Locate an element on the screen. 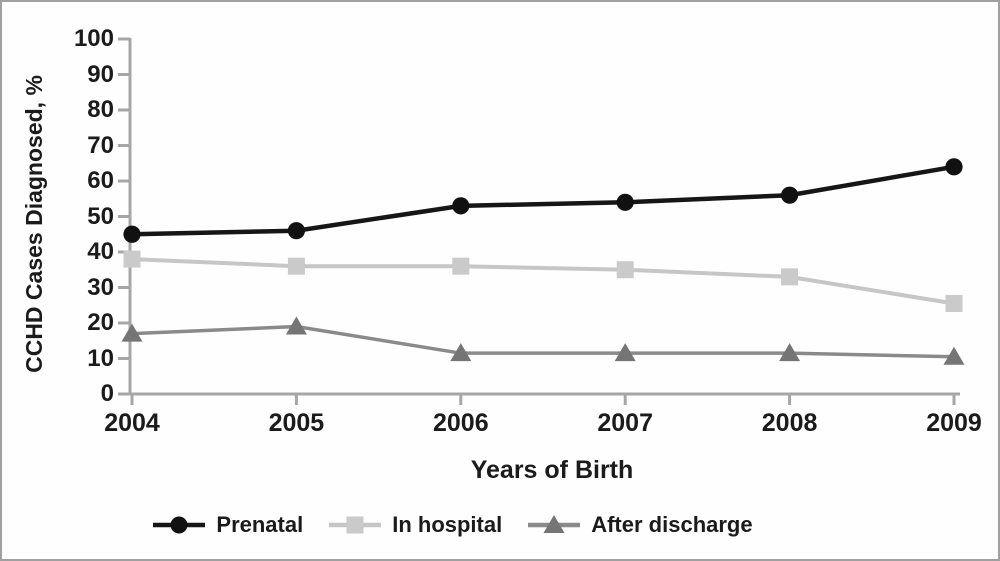  prenatal-legend-marker-icon is located at coordinates (179, 525).